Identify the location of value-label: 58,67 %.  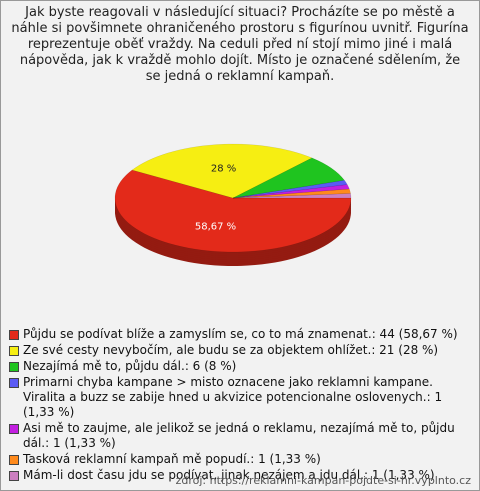
(215, 227).